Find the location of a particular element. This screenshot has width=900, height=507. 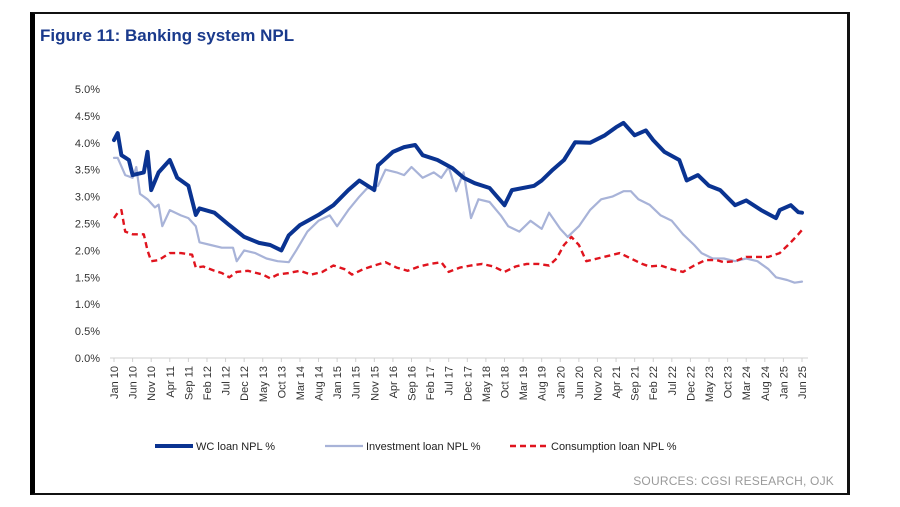

x-tick-label: Nov 10 is located at coordinates (152, 383).